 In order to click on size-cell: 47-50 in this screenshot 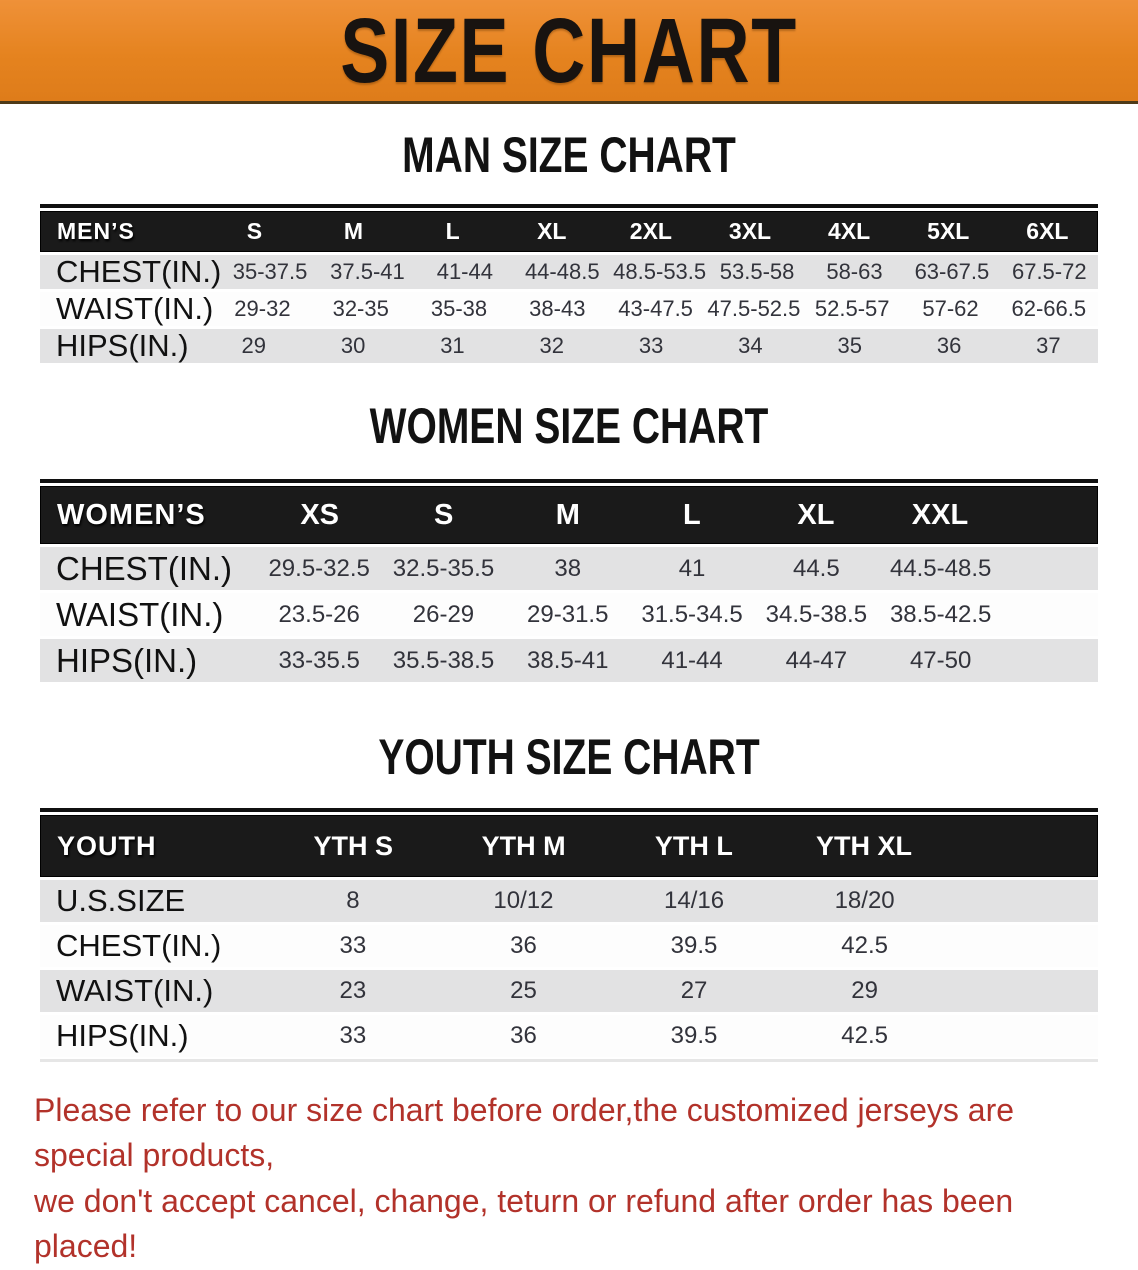, I will do `click(940, 660)`.